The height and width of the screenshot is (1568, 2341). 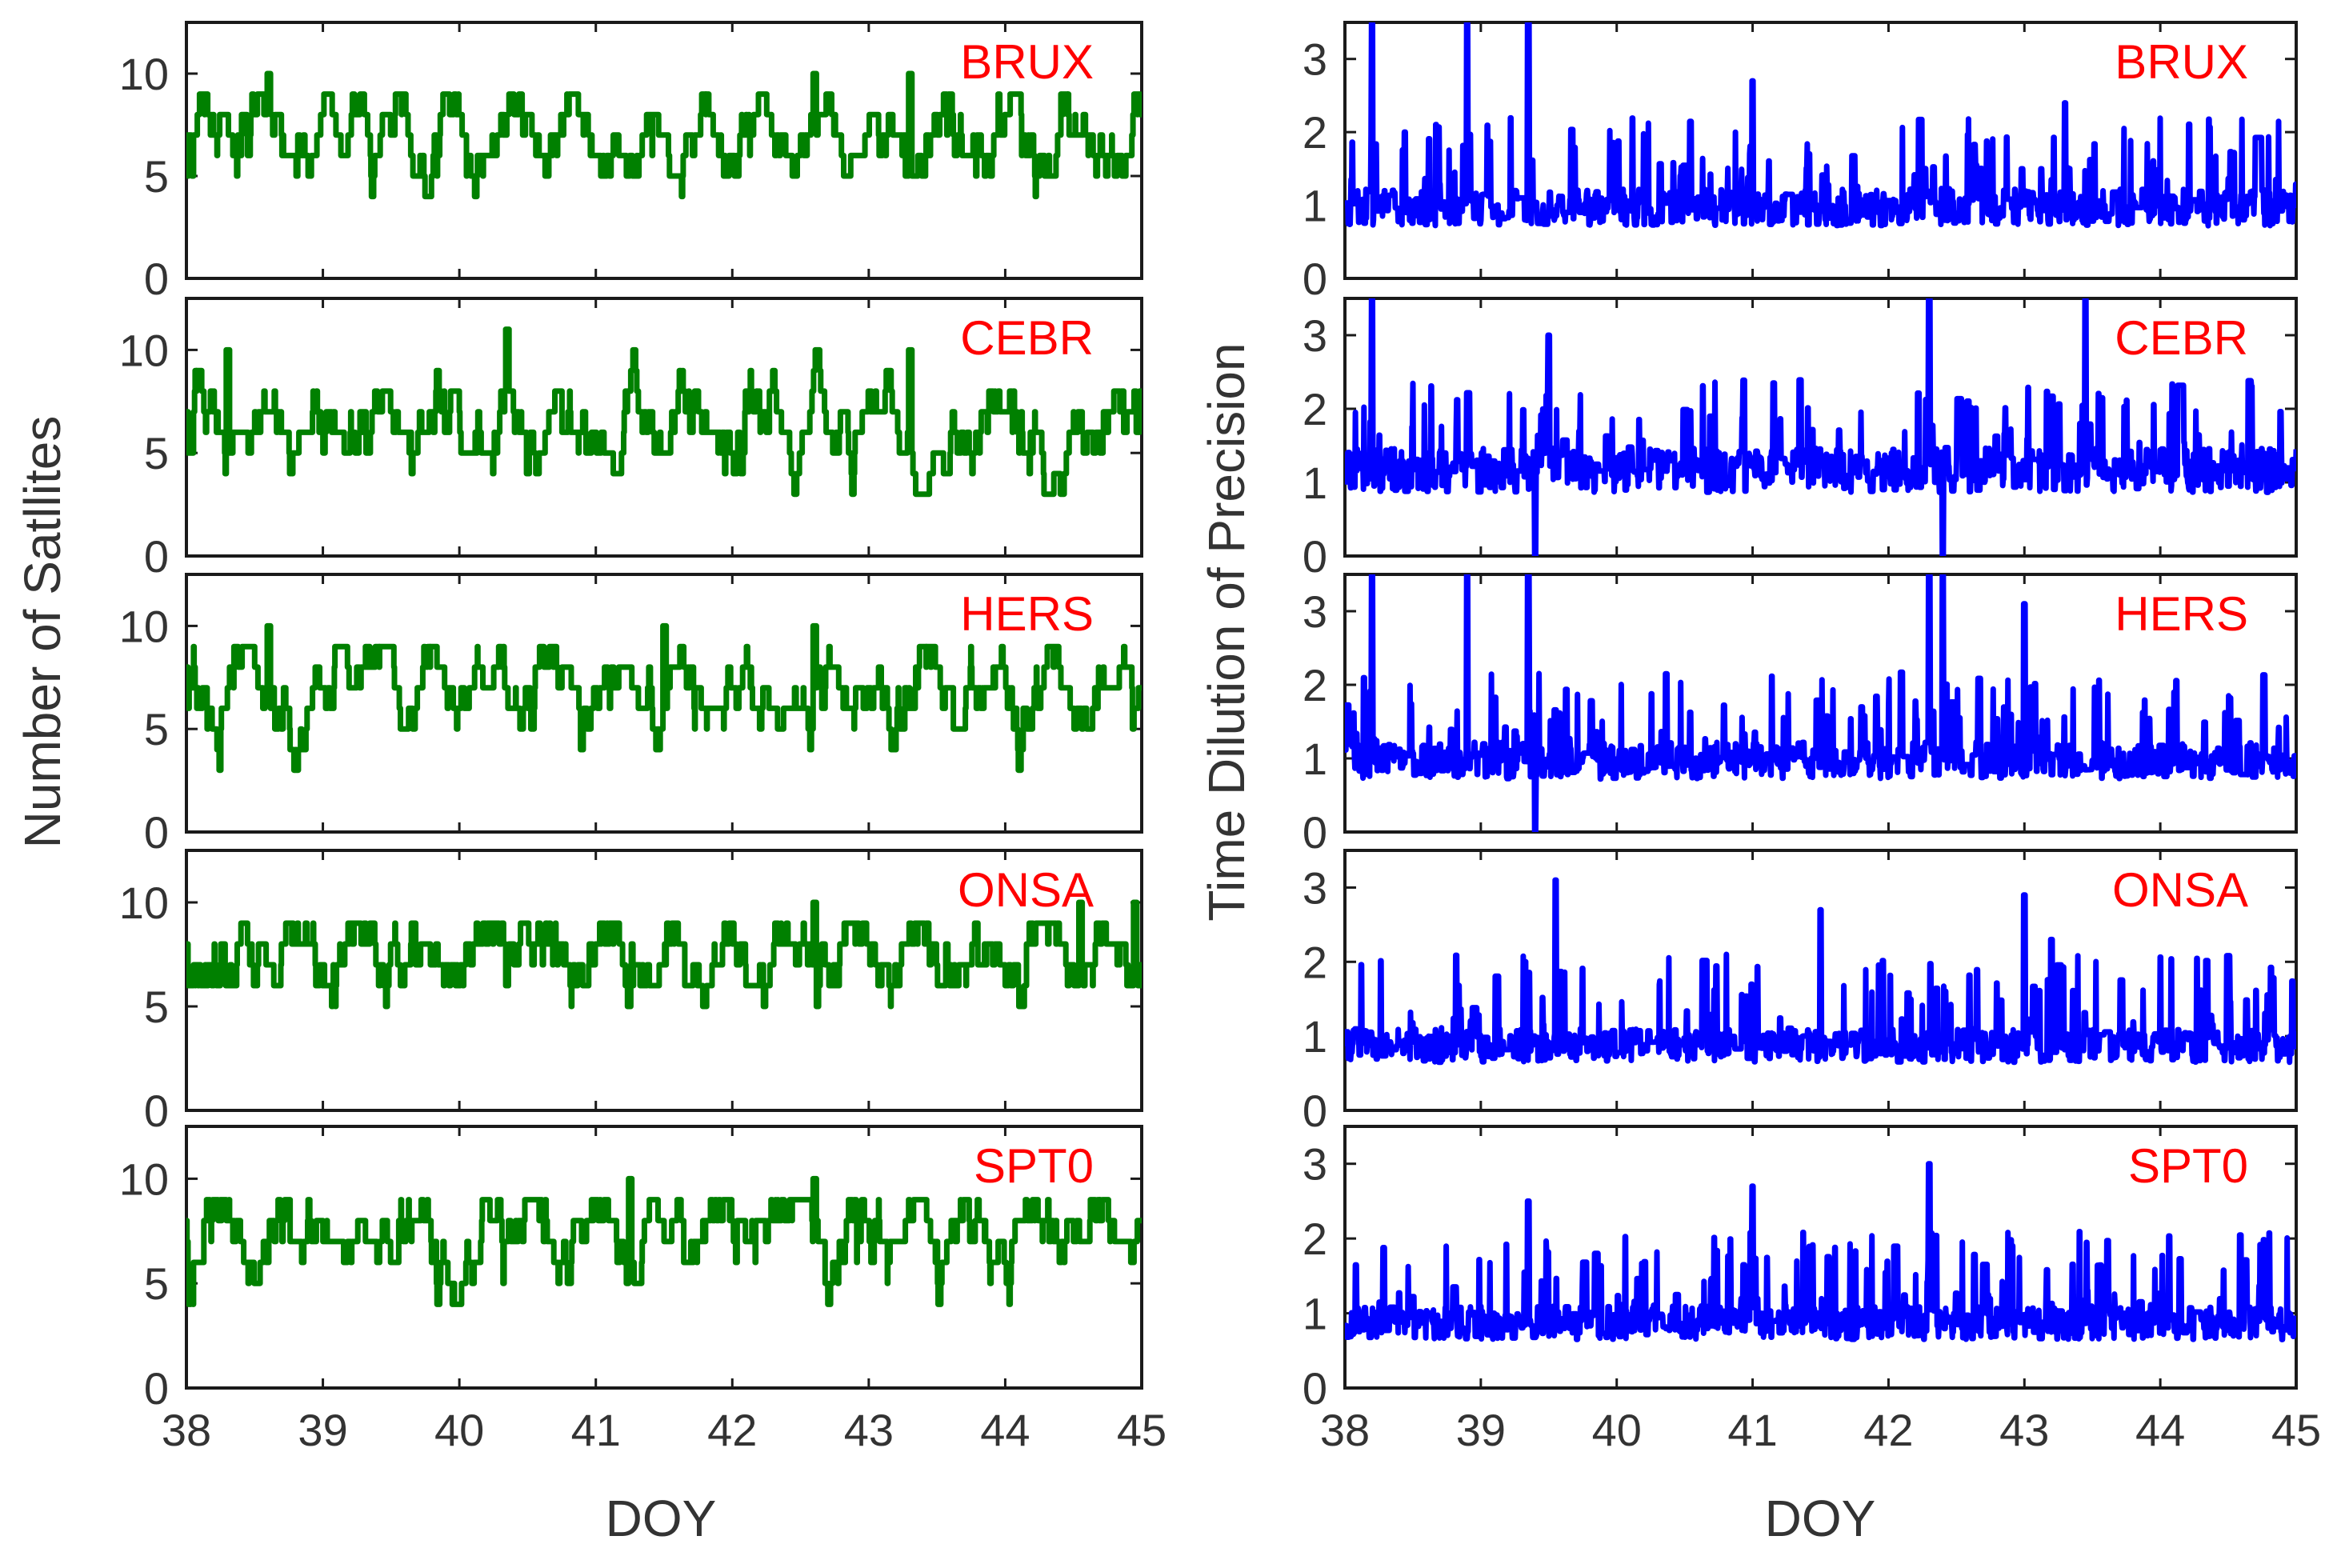 I want to click on tdop-cebr-ytick-label: 3, so click(x=1315, y=335).